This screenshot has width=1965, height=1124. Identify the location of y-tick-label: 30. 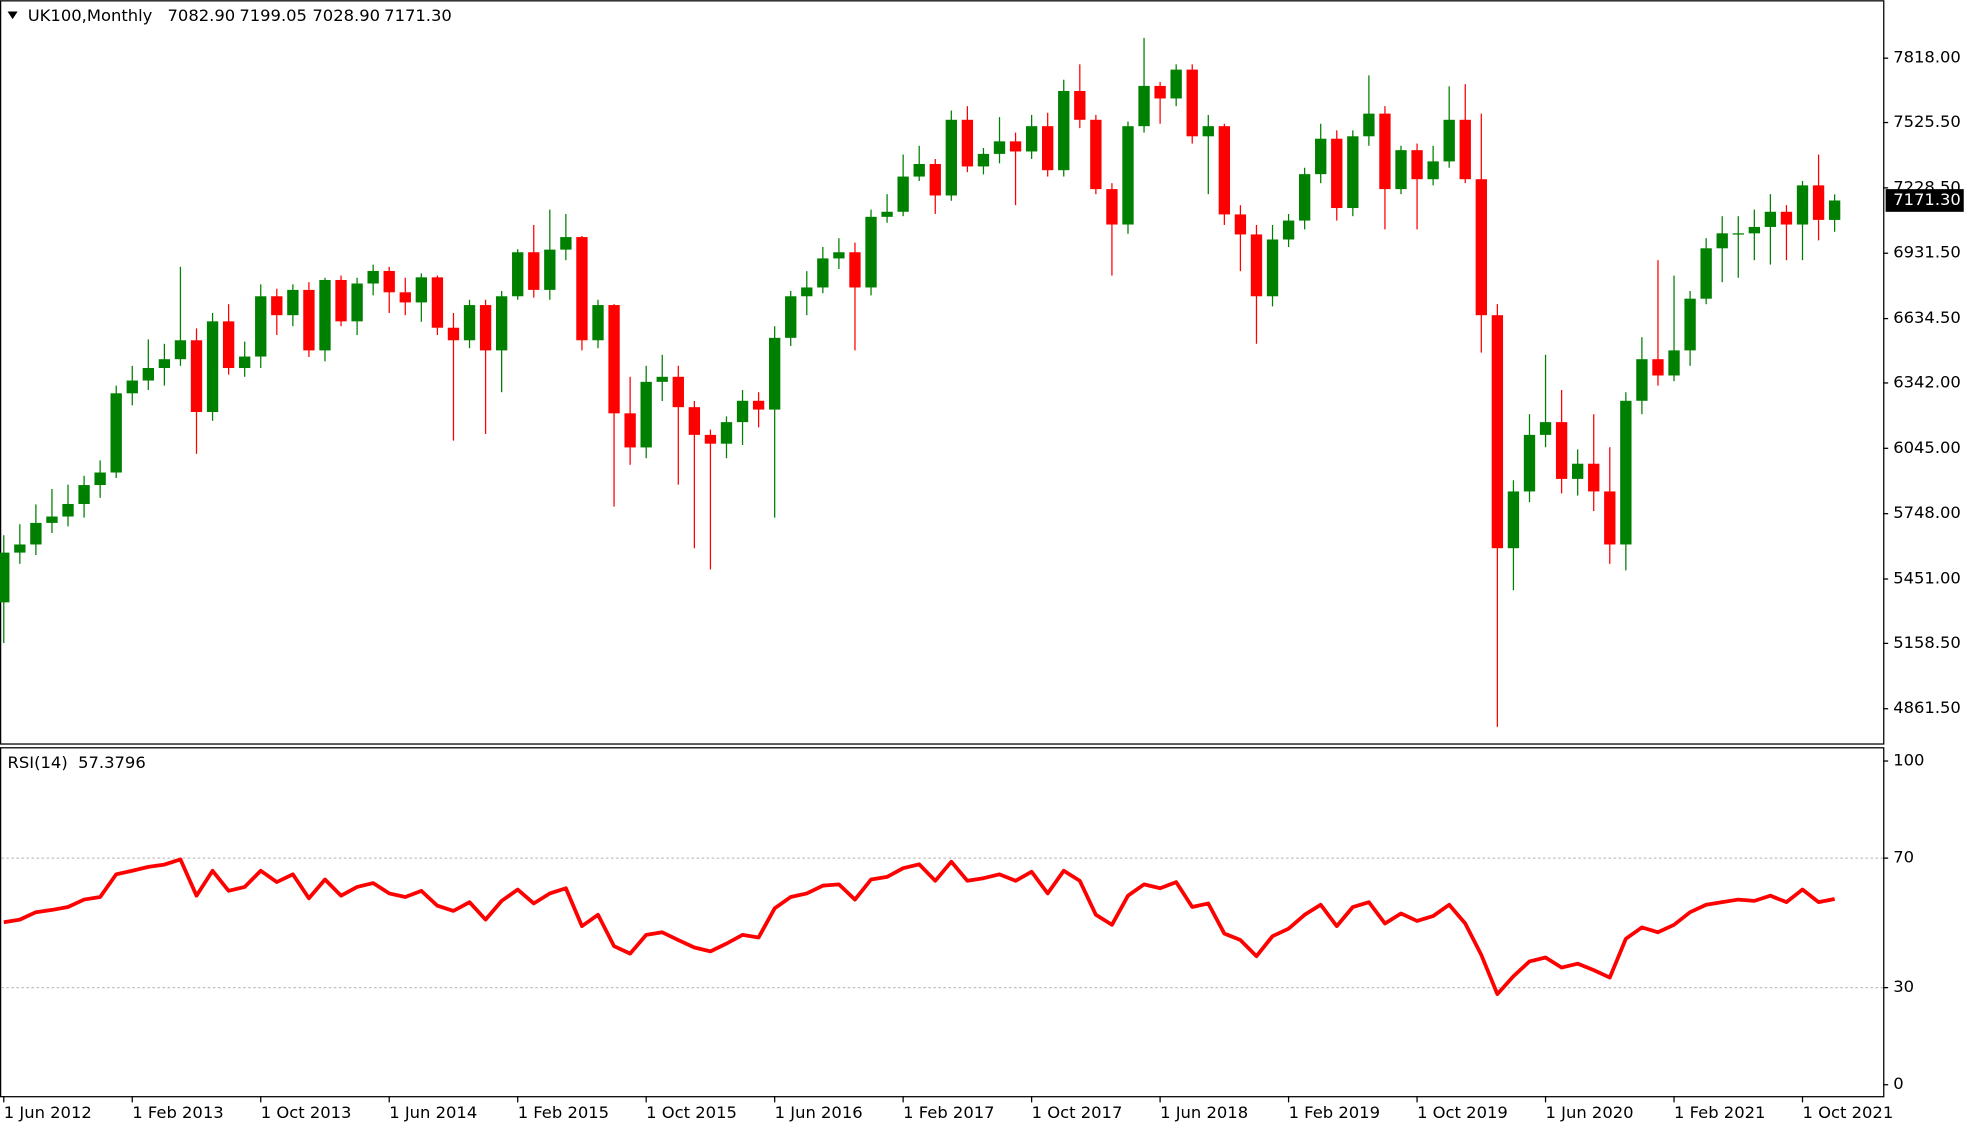
(1903, 986).